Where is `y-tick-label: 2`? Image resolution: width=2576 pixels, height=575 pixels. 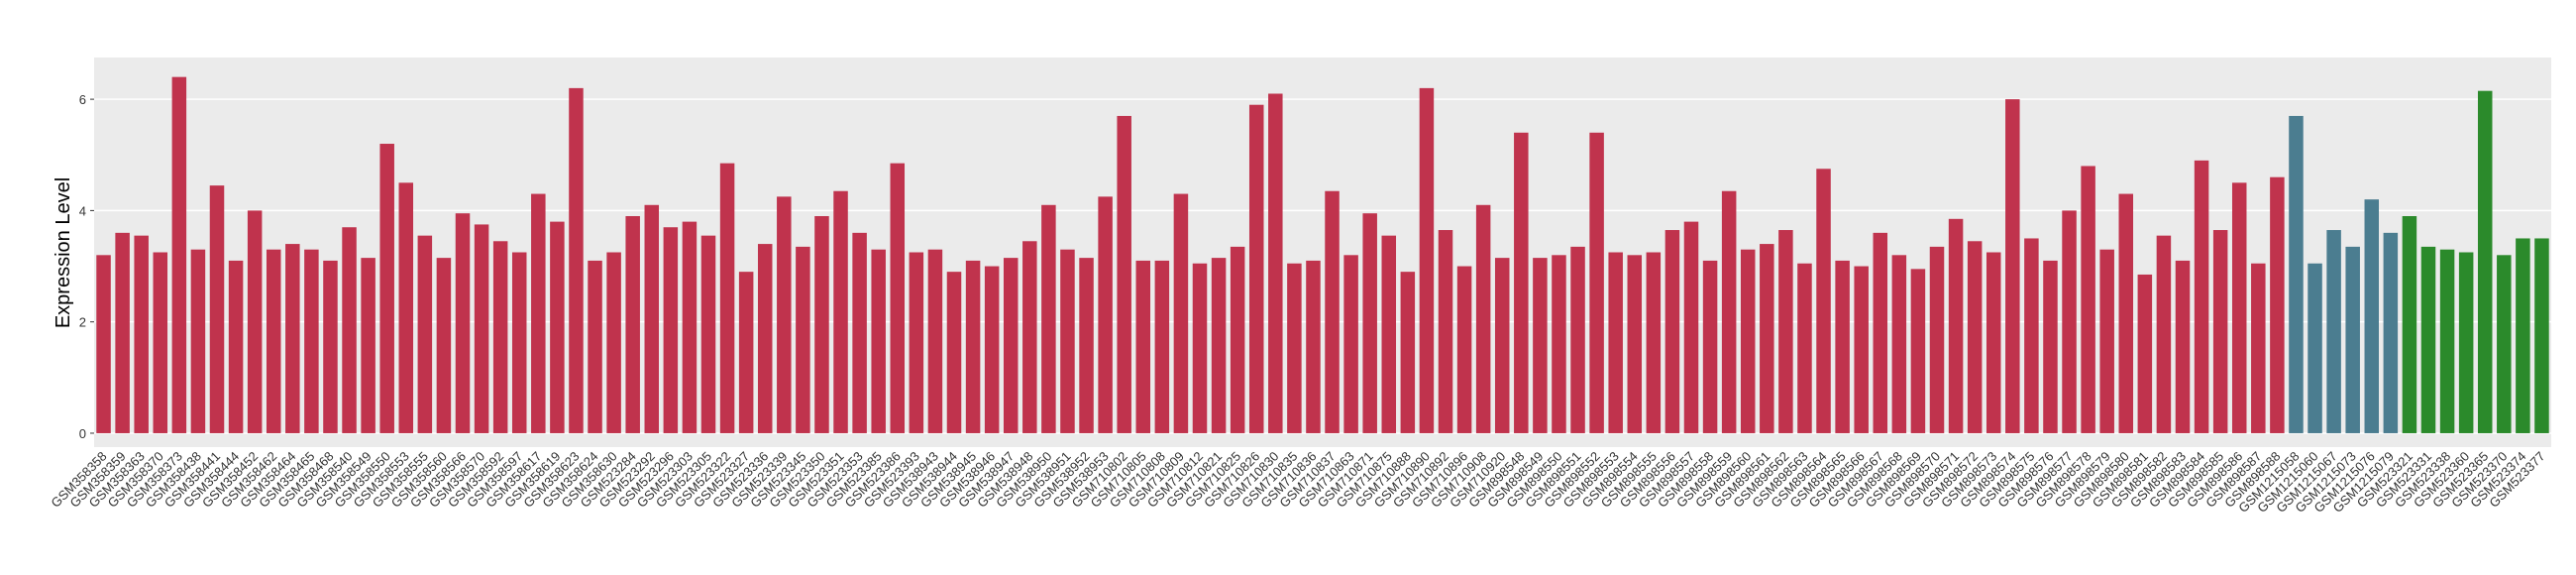
y-tick-label: 2 is located at coordinates (82, 322).